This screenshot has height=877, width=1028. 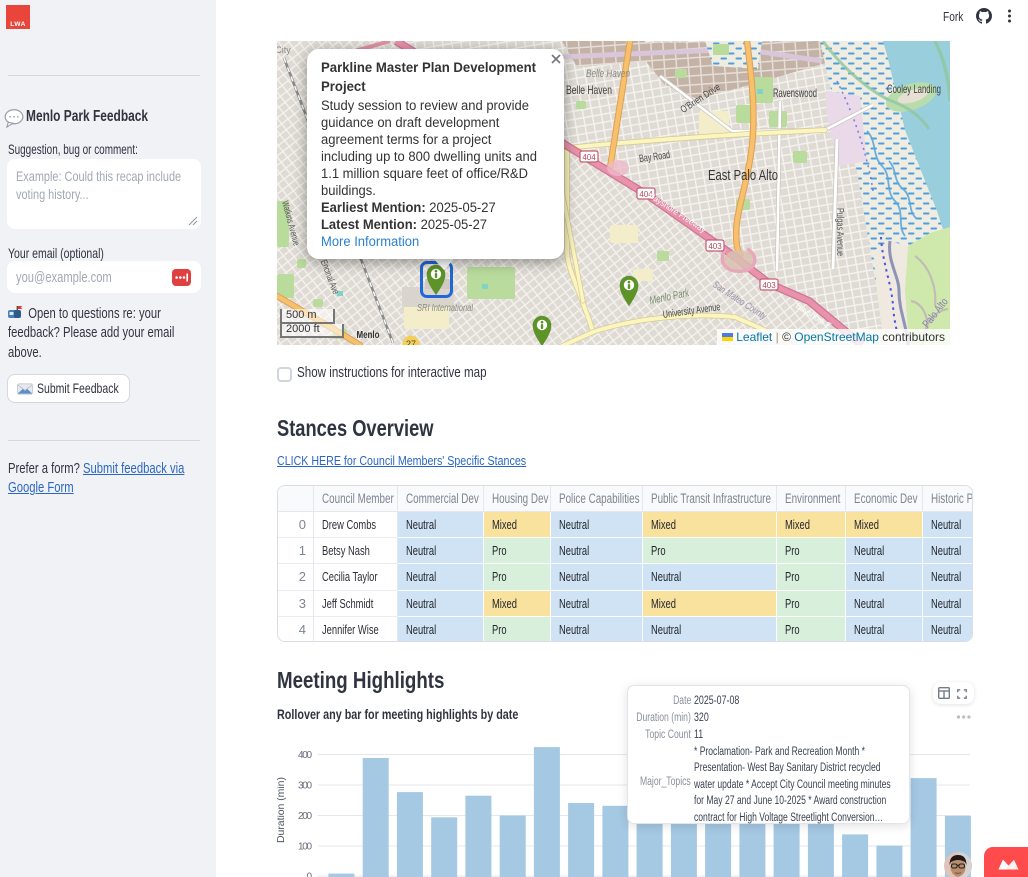 I want to click on svg-text: 400, so click(x=305, y=755).